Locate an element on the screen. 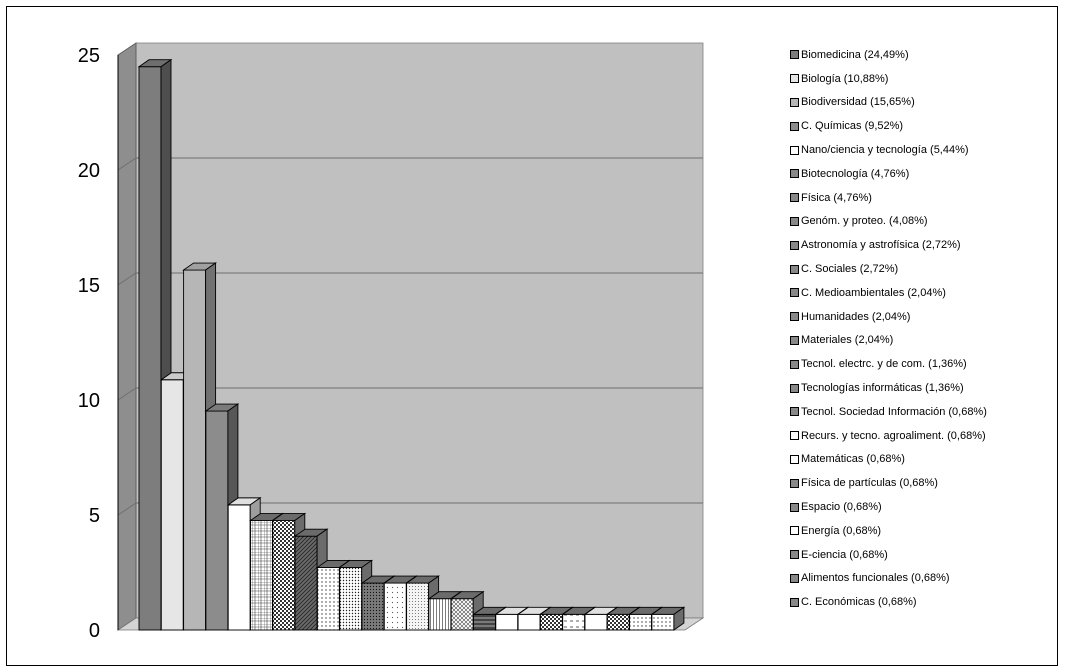 The image size is (1065, 666). legend-label: Genóm. y proteo. (4,08%) is located at coordinates (864, 221).